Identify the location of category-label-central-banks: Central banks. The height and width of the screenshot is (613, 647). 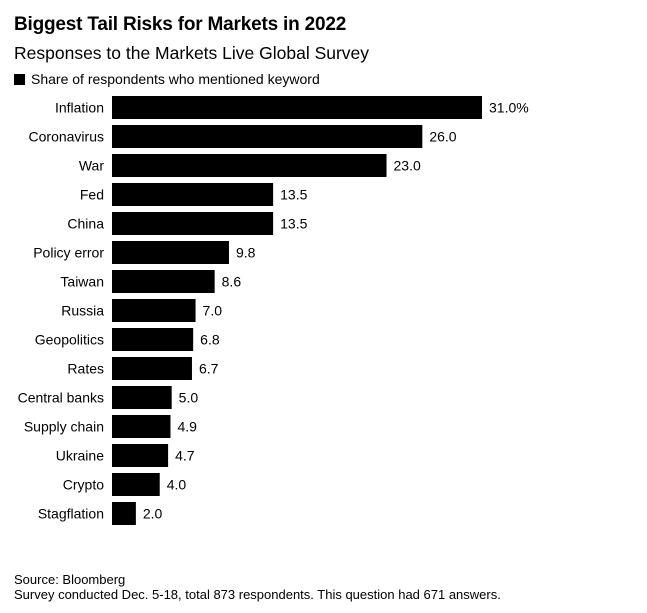
(61, 398).